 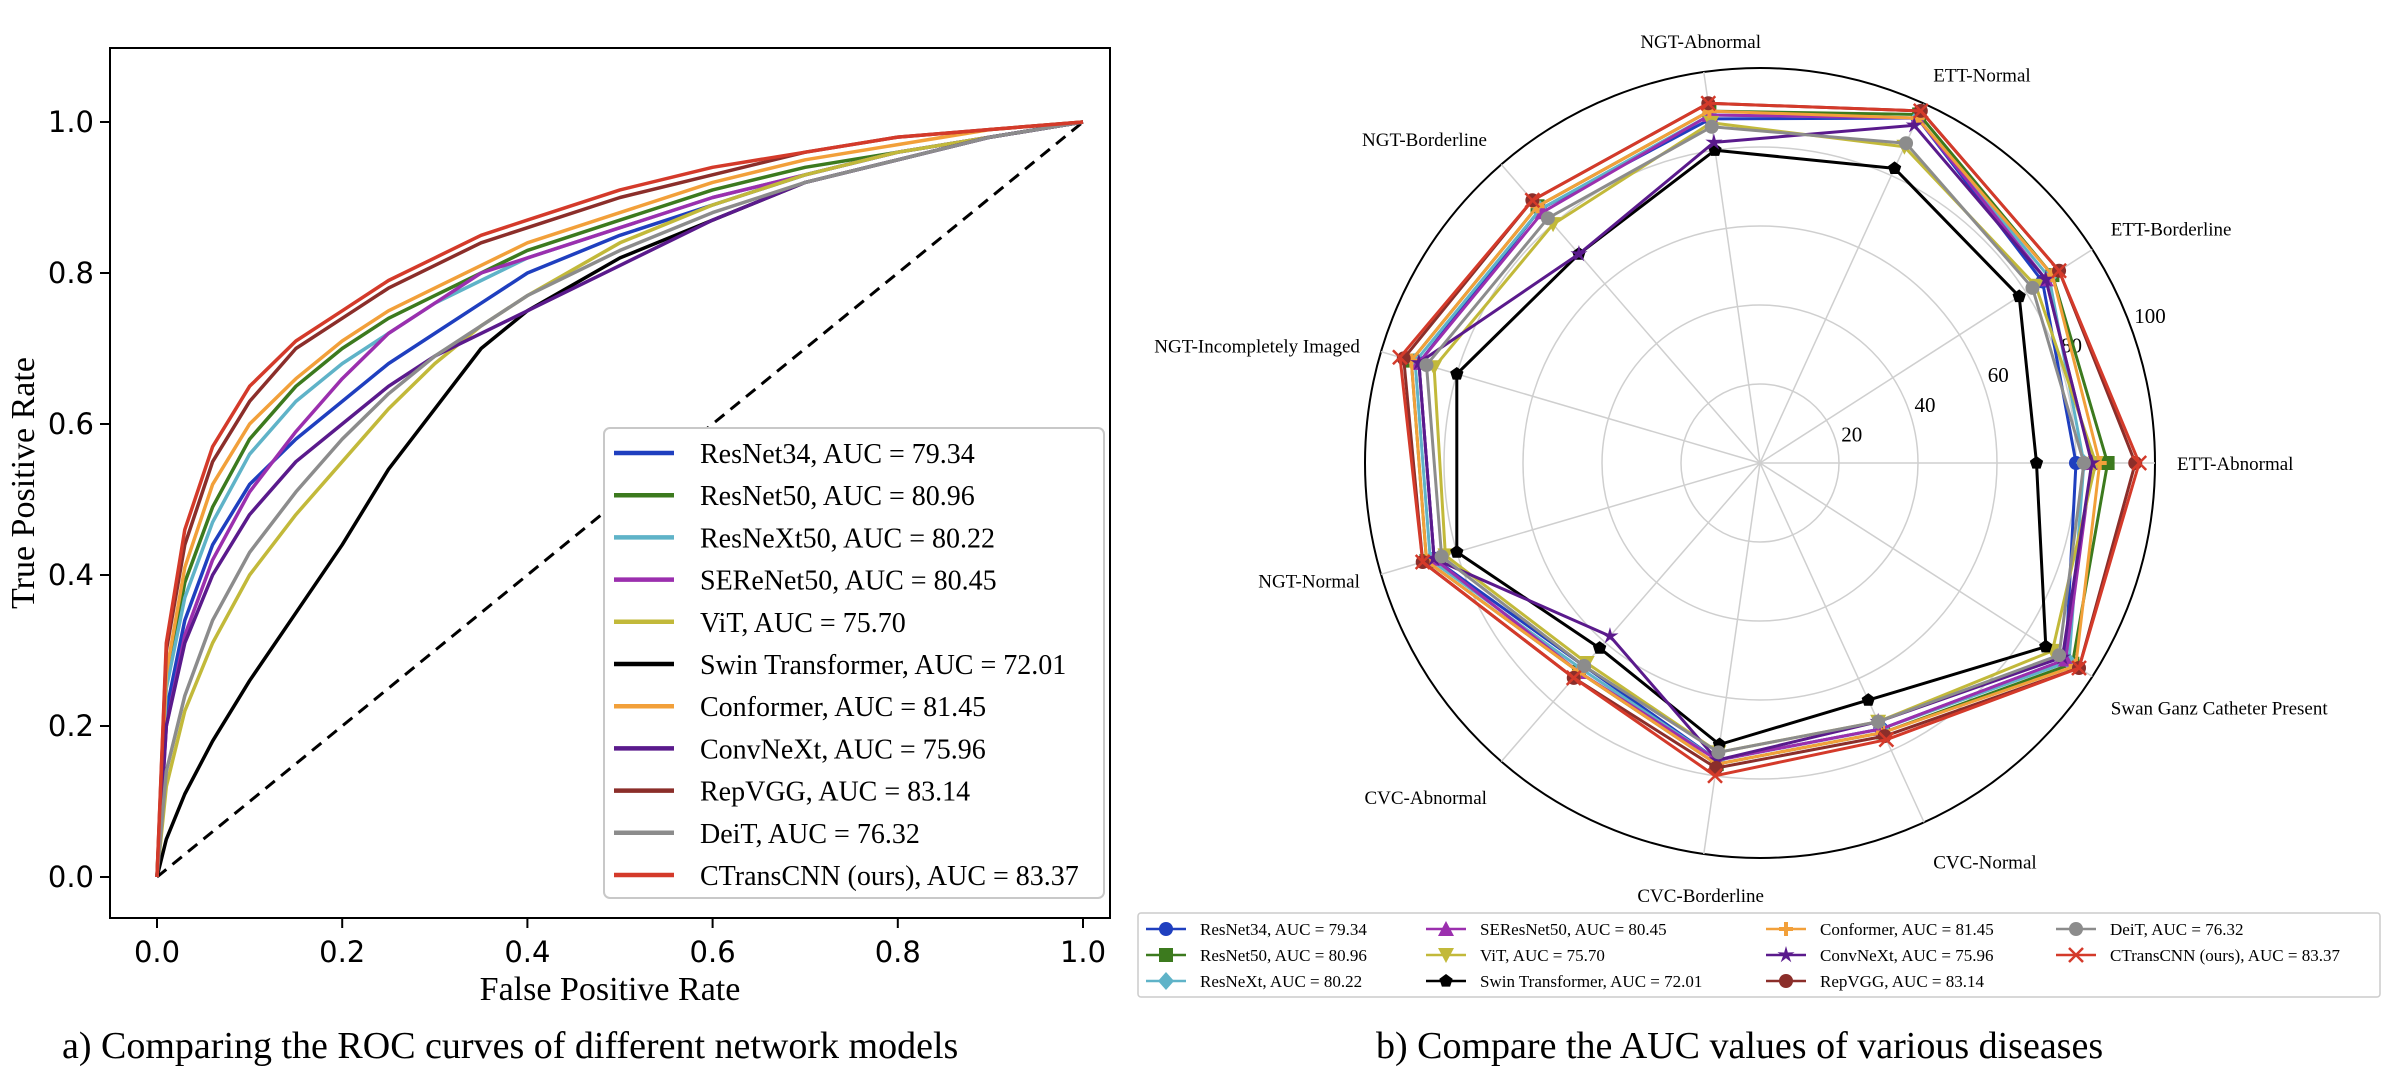 I want to click on radar-r-tick-label: 100, so click(x=2150, y=316).